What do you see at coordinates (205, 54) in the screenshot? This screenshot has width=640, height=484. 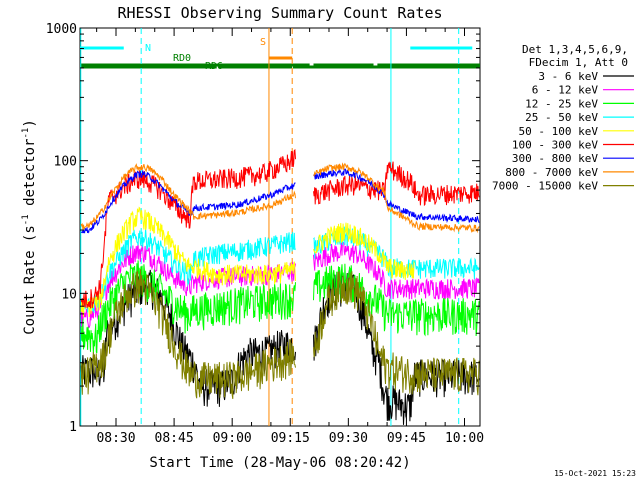 I see `annotations: N S RD0 RD6` at bounding box center [205, 54].